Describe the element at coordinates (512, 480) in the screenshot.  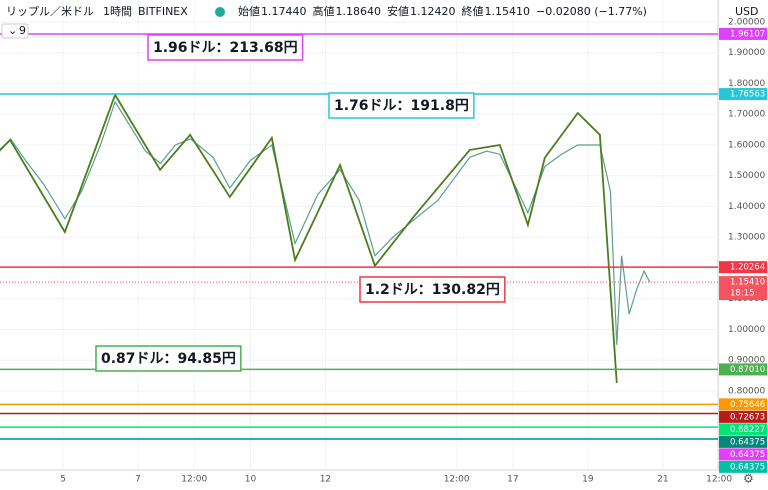
I see `x-tick-label: 17` at that location.